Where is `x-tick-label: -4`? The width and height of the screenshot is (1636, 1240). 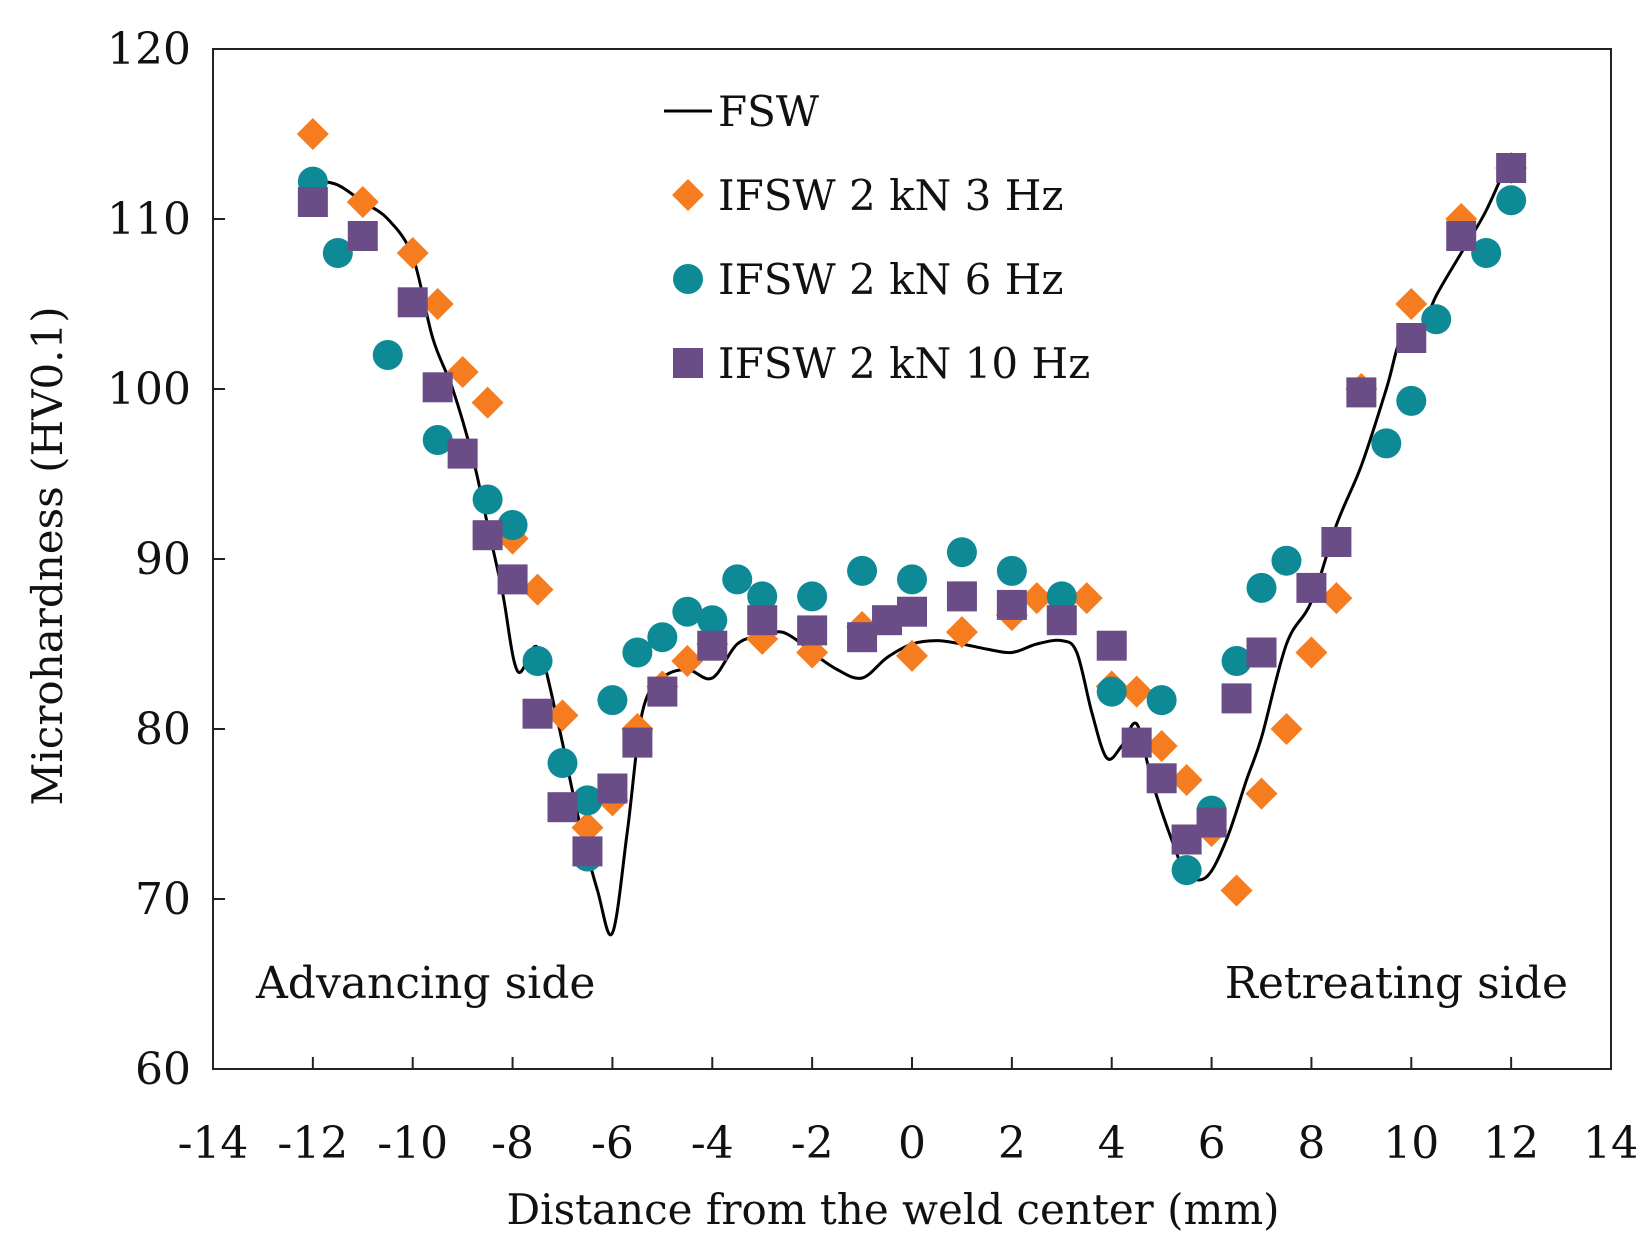
x-tick-label: -4 is located at coordinates (712, 1143).